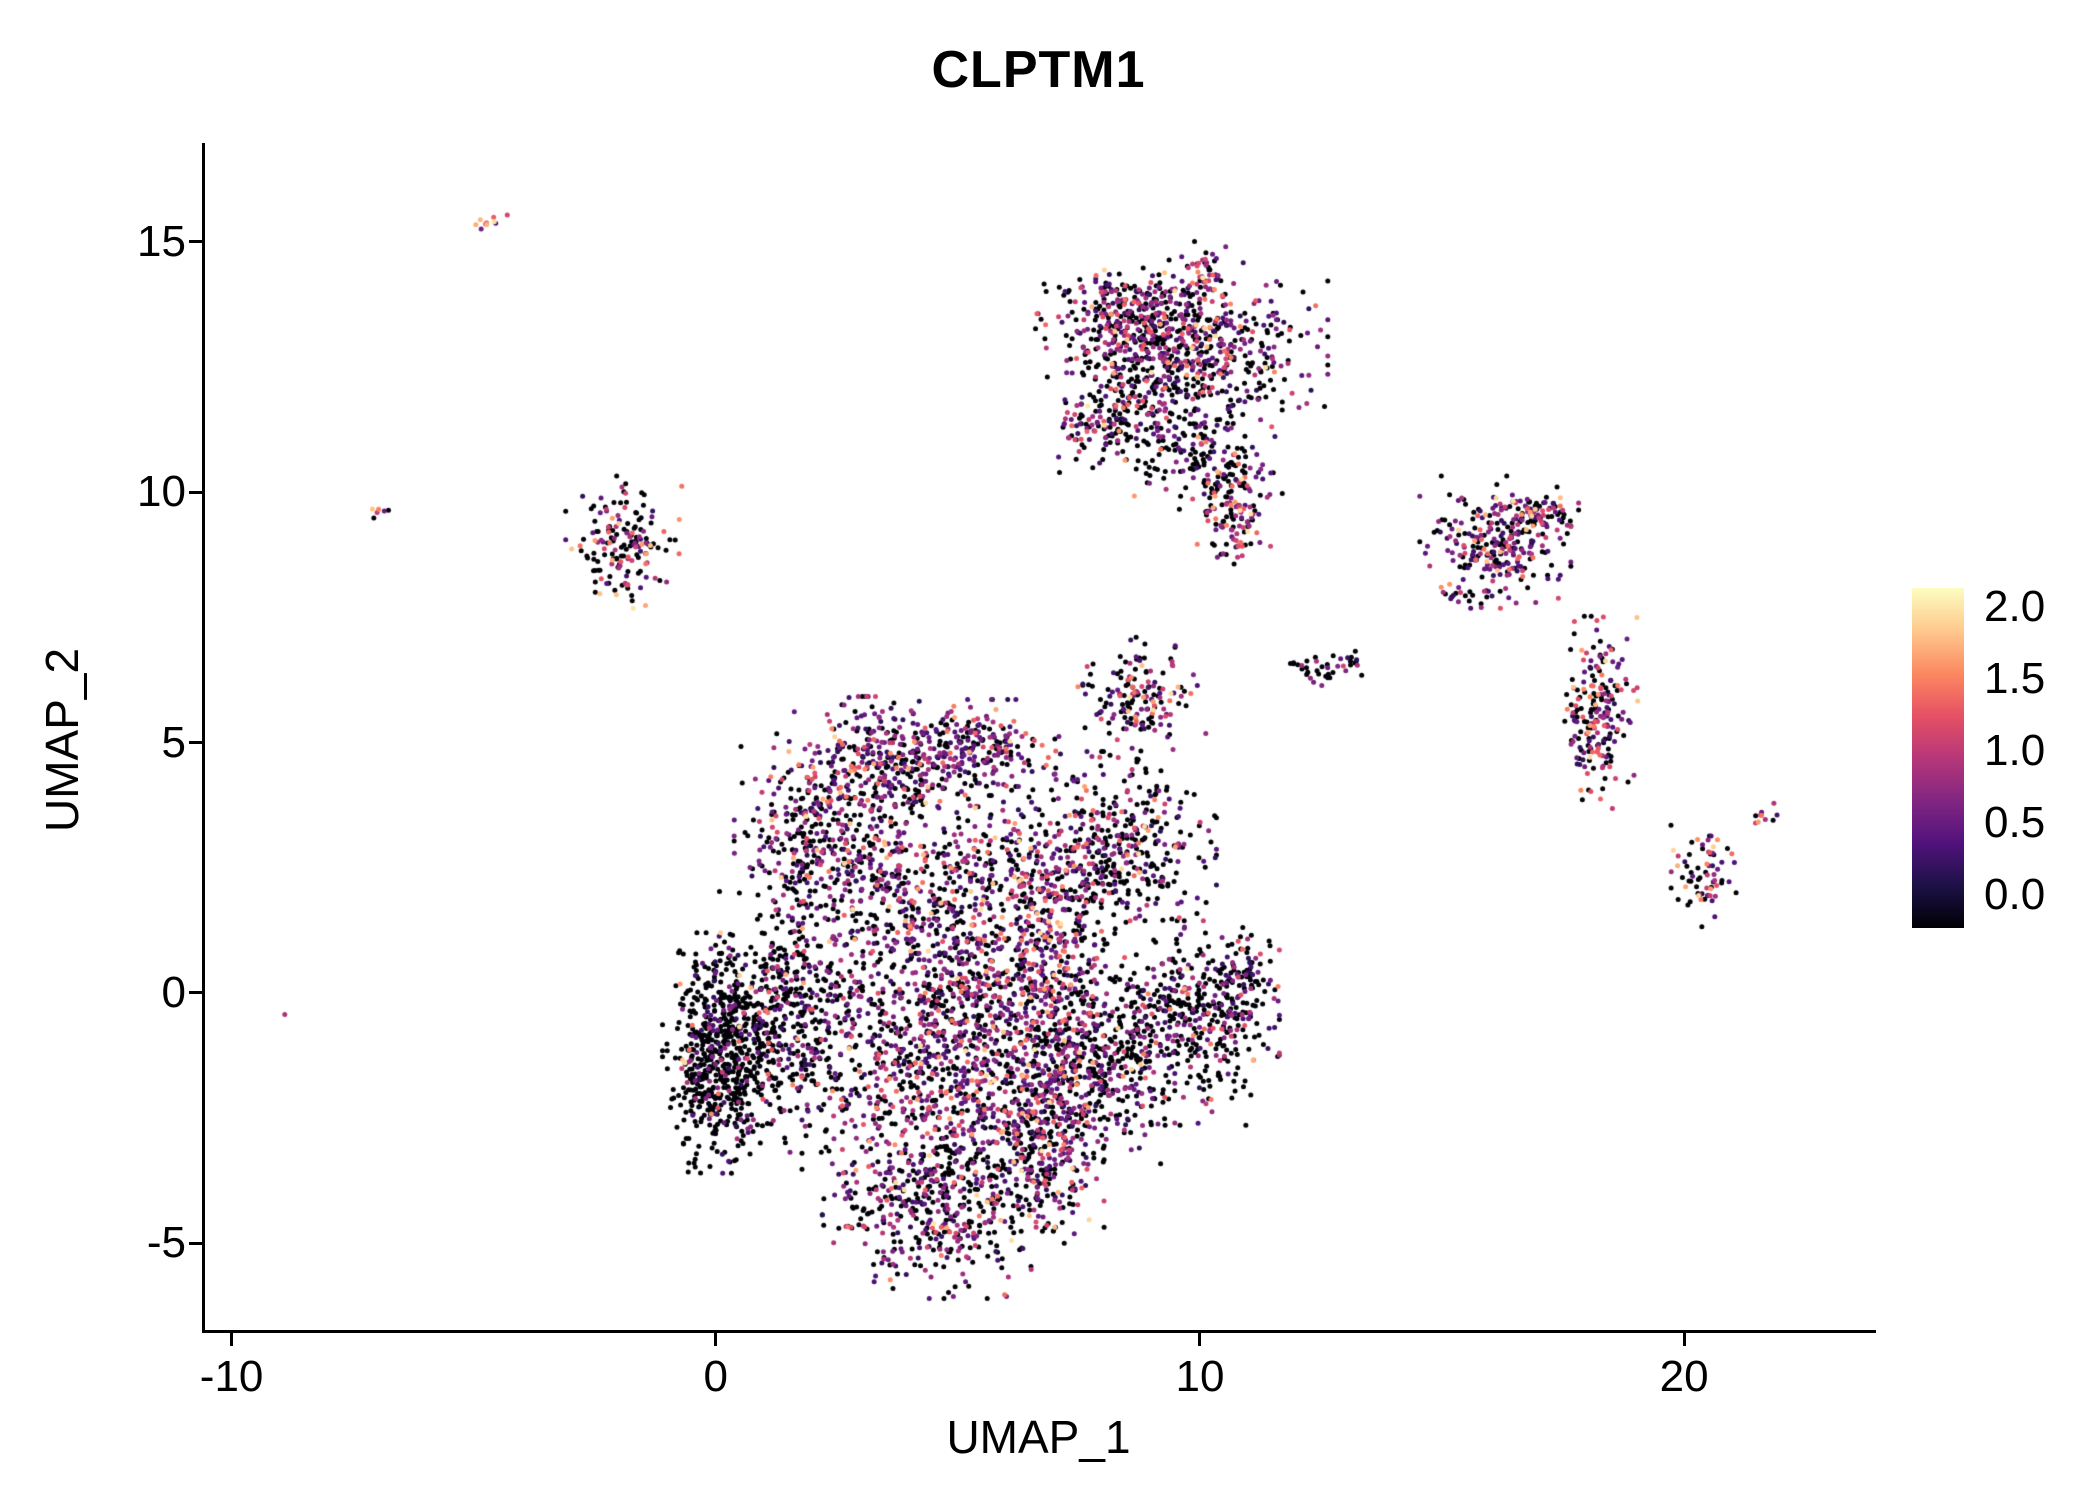  I want to click on y-axis-line, so click(203, 738).